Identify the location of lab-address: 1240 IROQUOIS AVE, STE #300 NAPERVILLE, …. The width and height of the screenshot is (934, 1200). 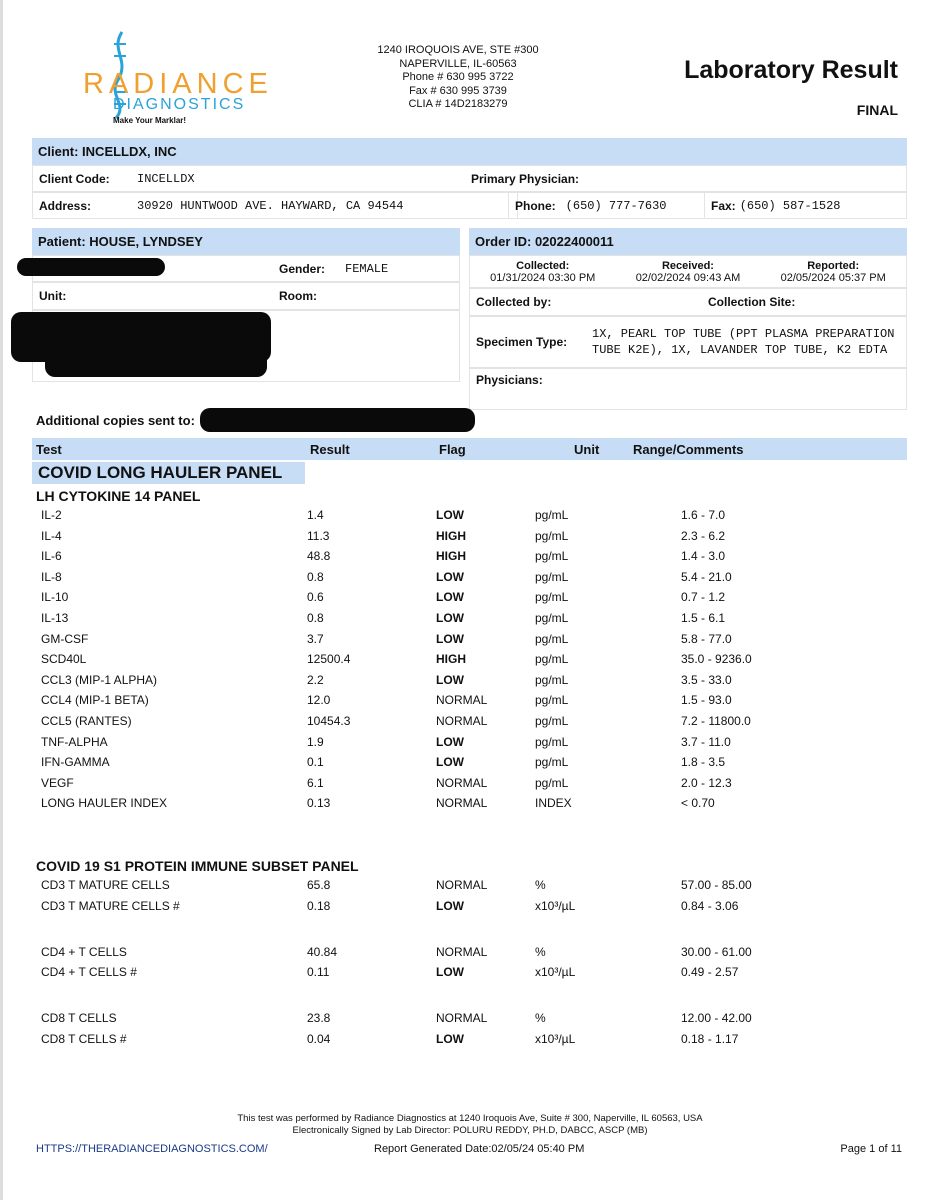
(458, 77).